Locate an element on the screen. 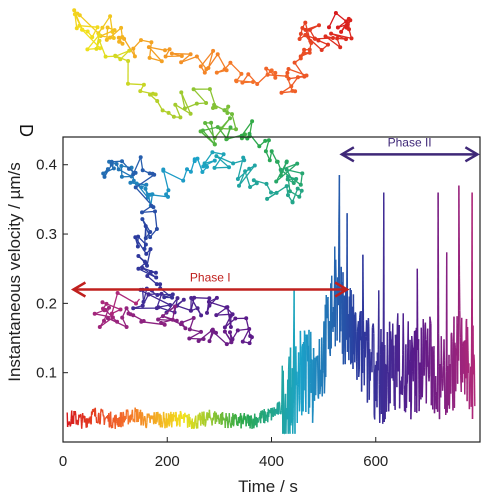 The width and height of the screenshot is (500, 500). phase-label: Phase II is located at coordinates (410, 142).